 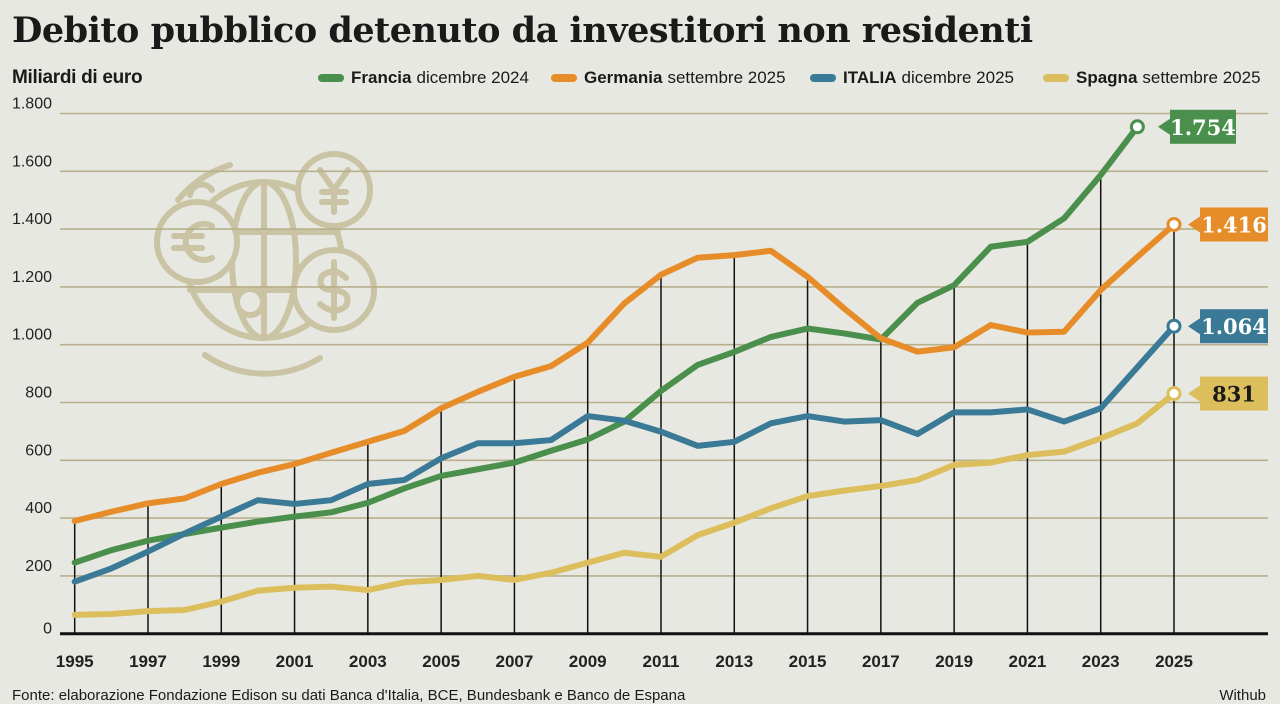 I want to click on legend-item-germania: Germania settembre 2025, so click(x=668, y=78).